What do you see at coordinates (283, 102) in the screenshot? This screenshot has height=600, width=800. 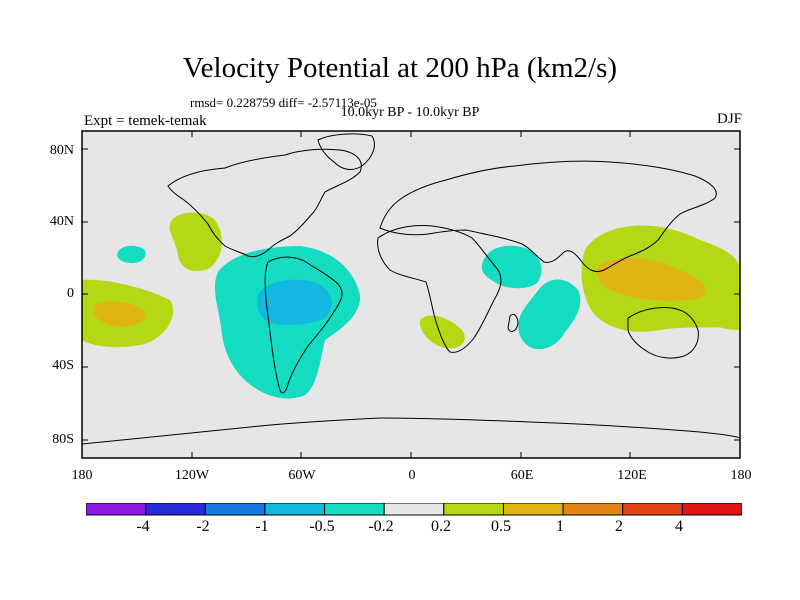 I see `stats-text: rmsd= 0.228759 diff= -2.57113e-05` at bounding box center [283, 102].